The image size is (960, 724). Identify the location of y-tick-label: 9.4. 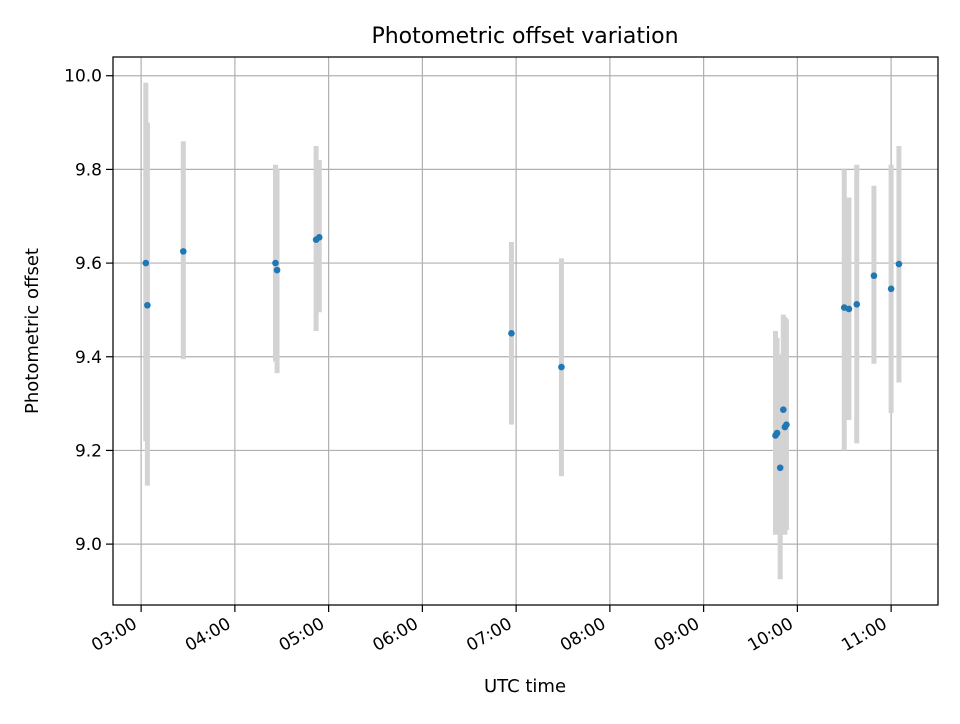
(88, 358).